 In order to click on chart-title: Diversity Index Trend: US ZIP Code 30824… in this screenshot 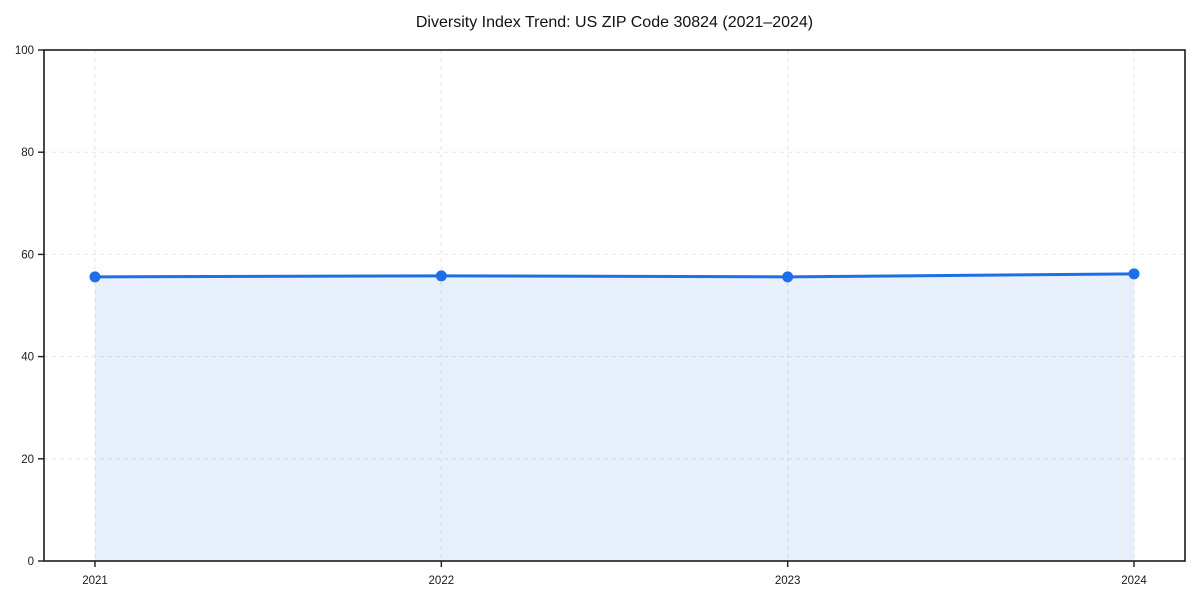, I will do `click(614, 22)`.